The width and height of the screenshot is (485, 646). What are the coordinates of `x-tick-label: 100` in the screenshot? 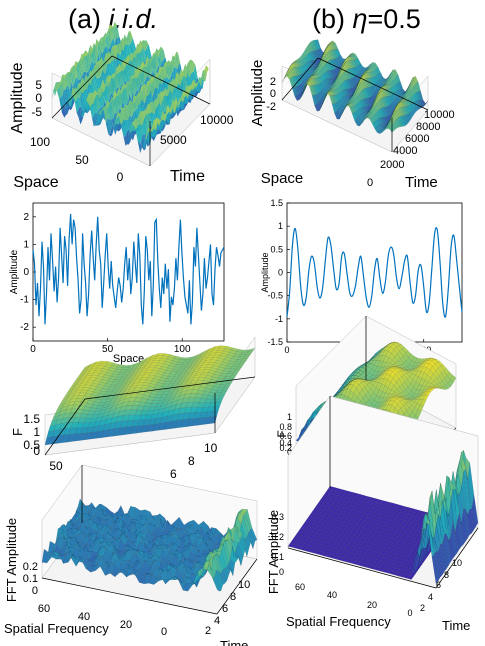 It's located at (40, 142).